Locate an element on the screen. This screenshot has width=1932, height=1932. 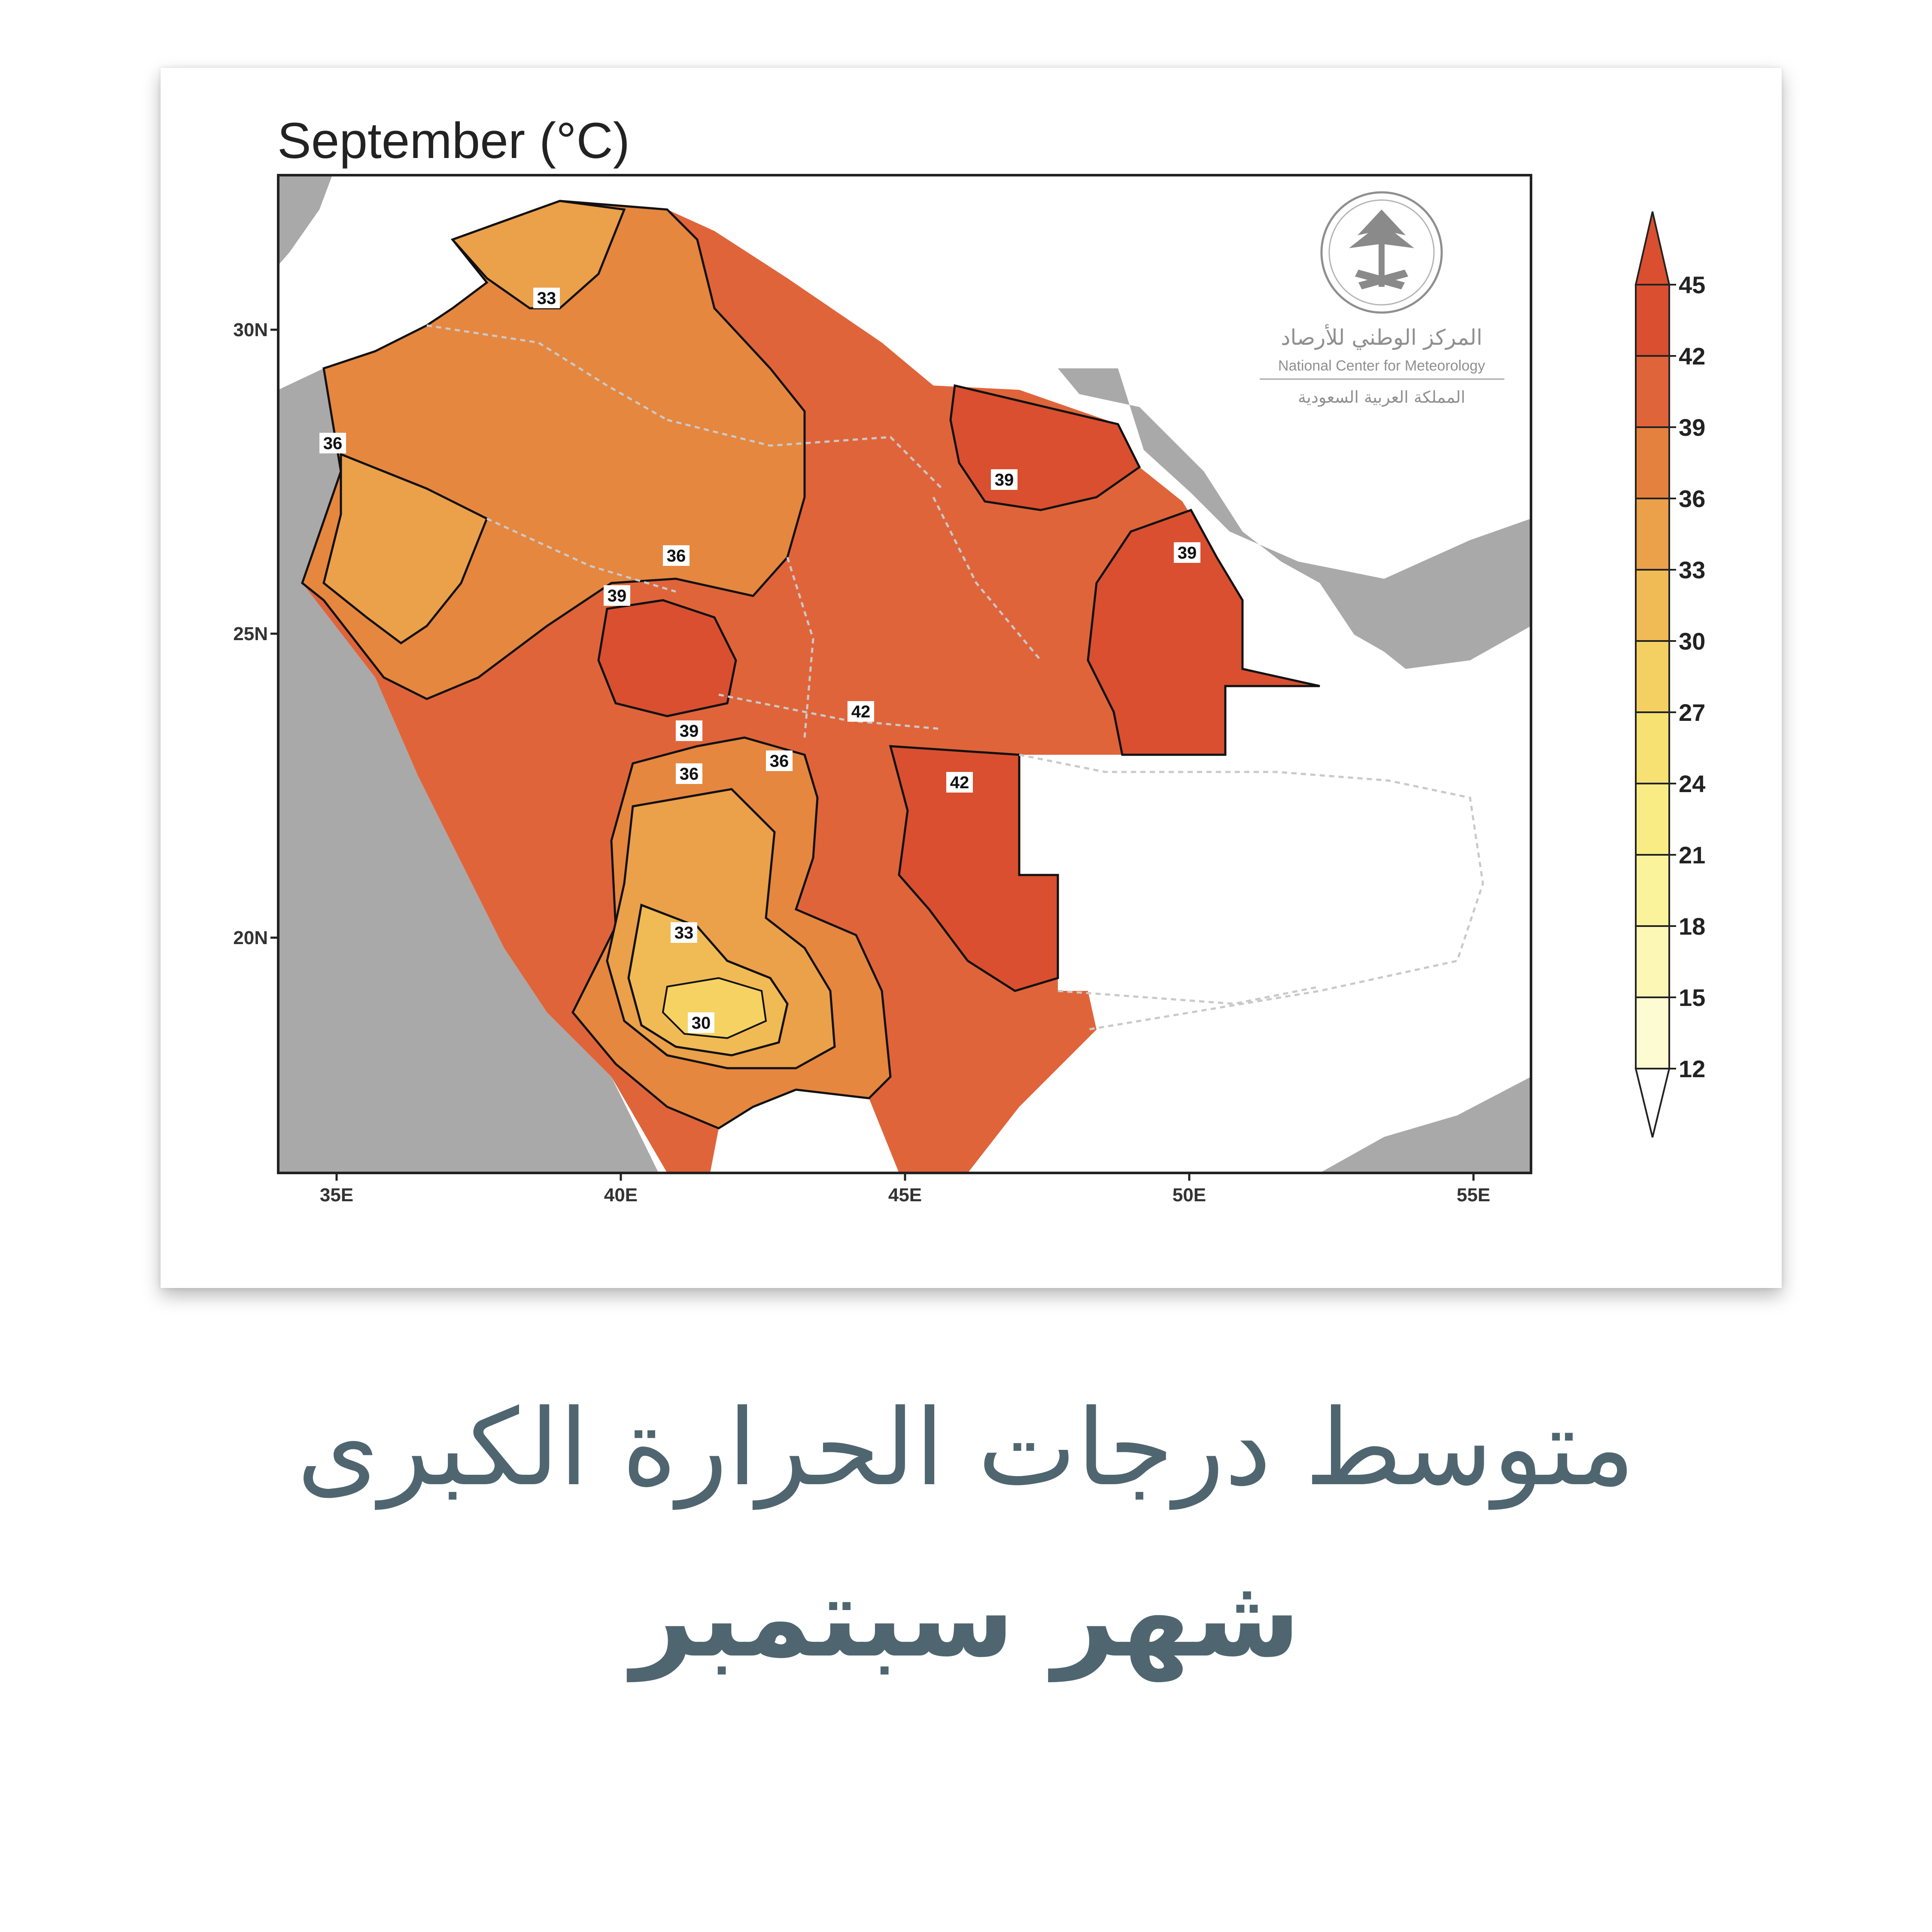
colorbar-tick-label: 36 is located at coordinates (1692, 499).